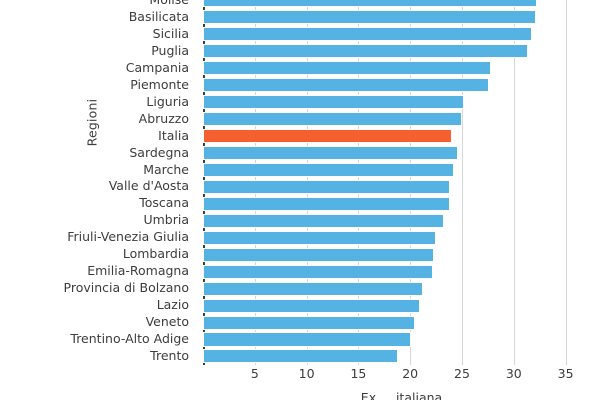 The width and height of the screenshot is (600, 400). I want to click on y-axis-tick-label: Veneto, so click(167, 322).